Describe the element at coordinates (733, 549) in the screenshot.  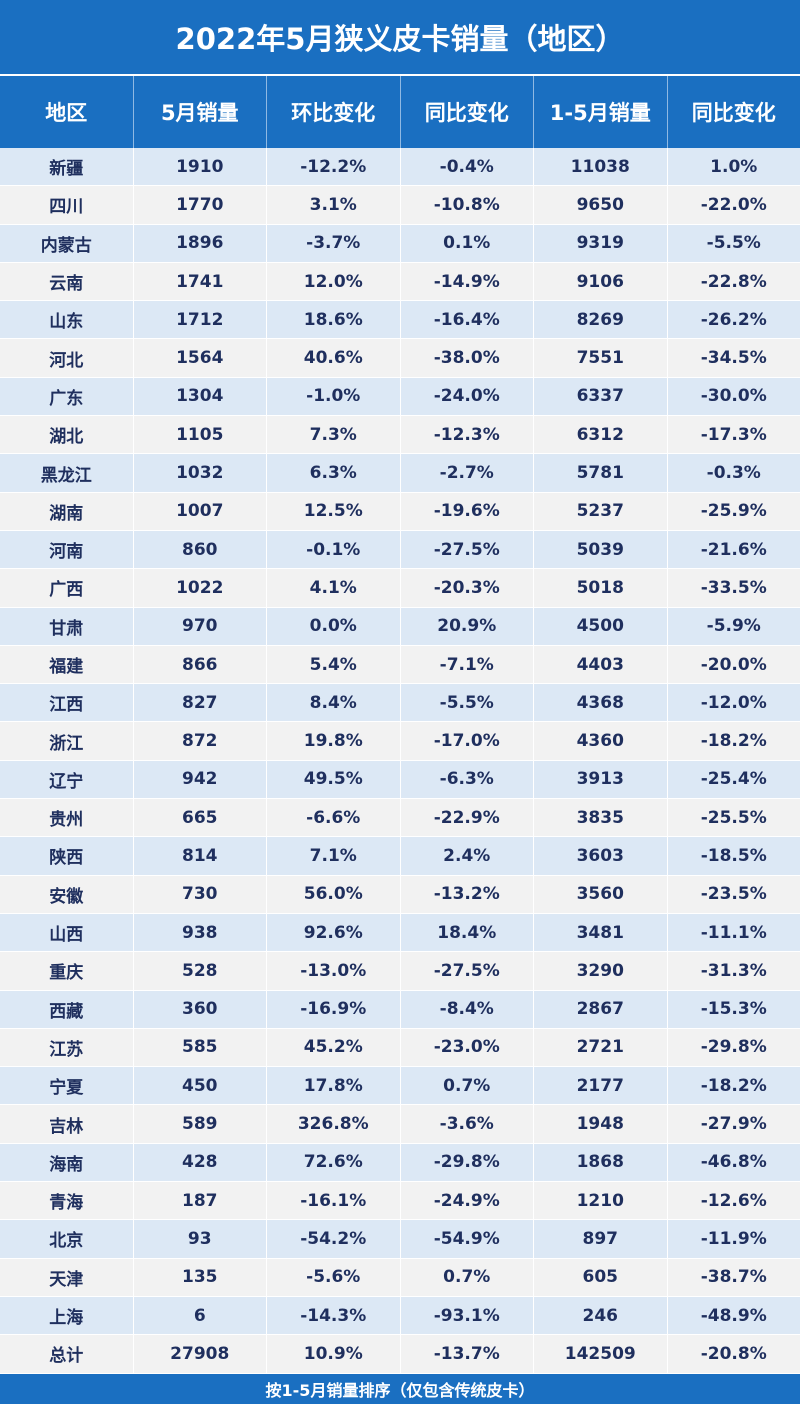
I see `ytd-yoy-change-cell: -21.6%` at that location.